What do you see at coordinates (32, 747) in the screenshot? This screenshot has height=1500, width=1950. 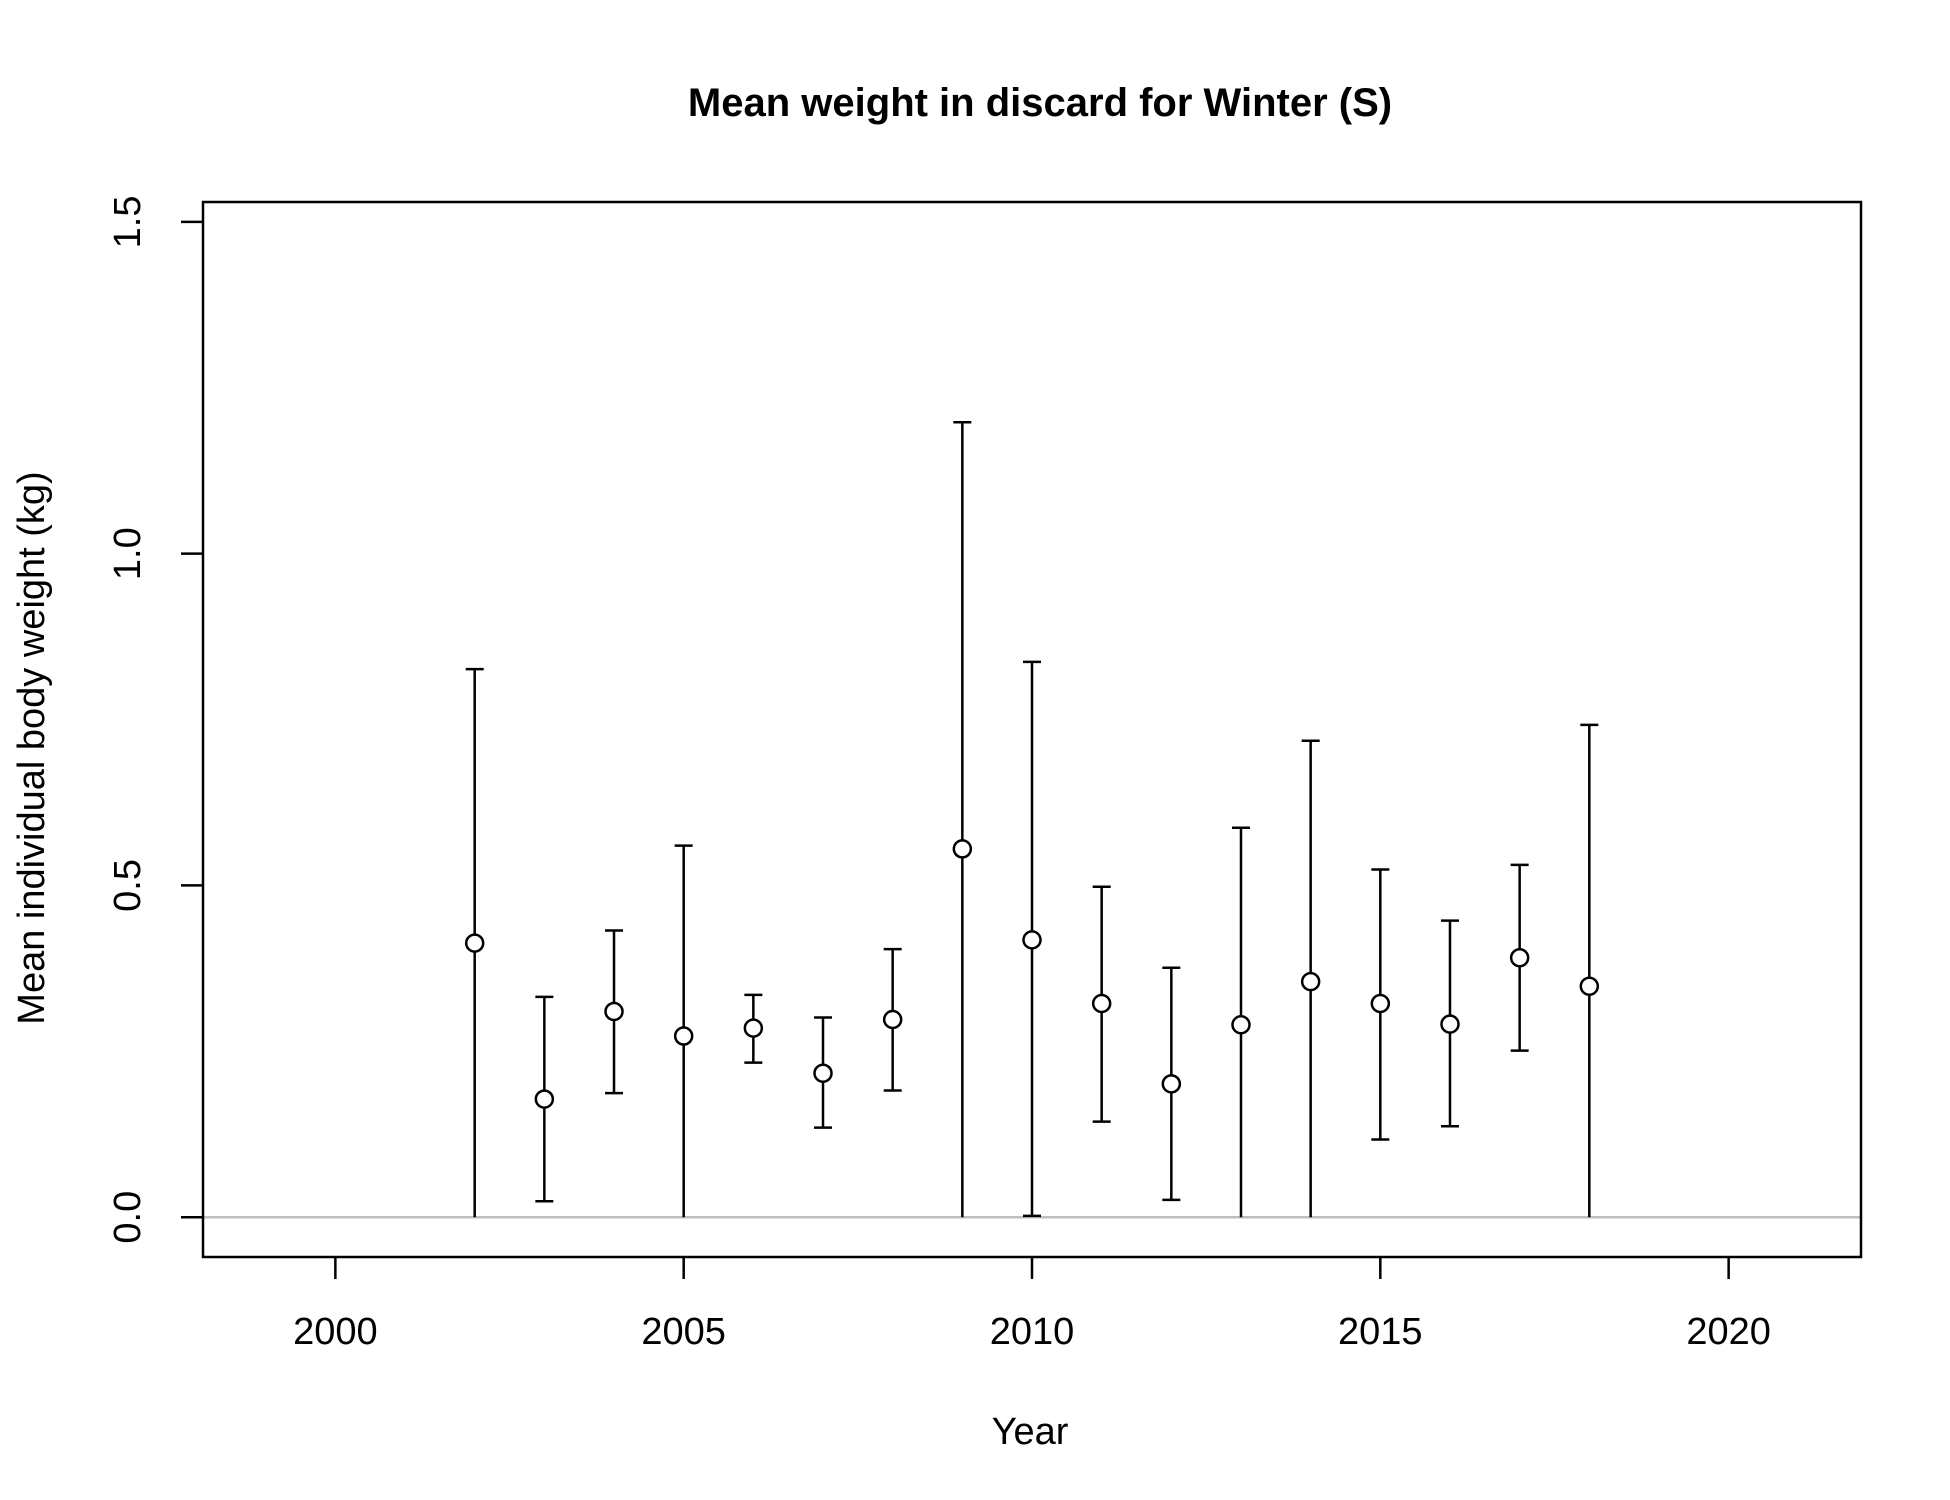 I see `y-axis-label: Mean individual body weight (kg)` at bounding box center [32, 747].